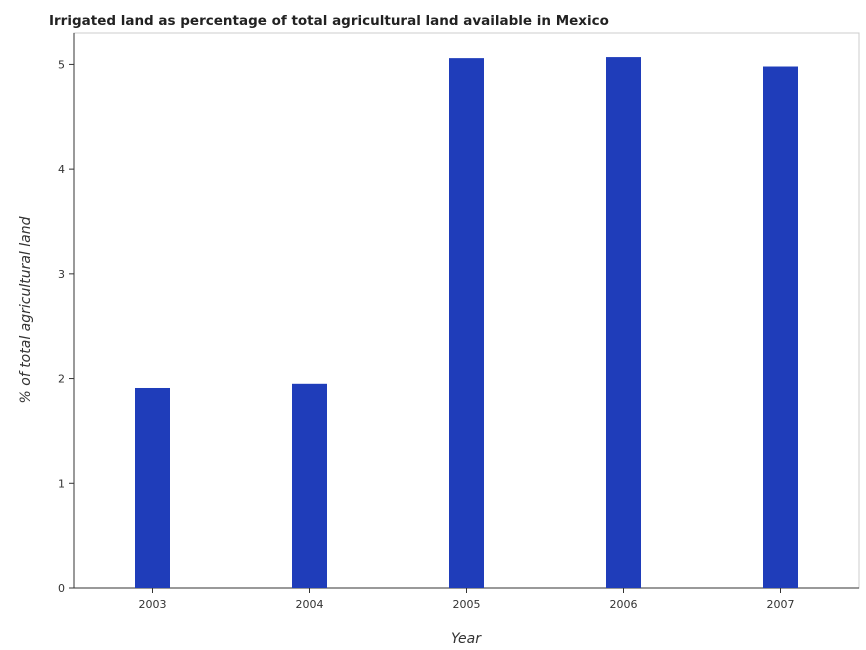 This screenshot has height=650, width=866. I want to click on y-axis-label: % of total agricultural land, so click(26, 309).